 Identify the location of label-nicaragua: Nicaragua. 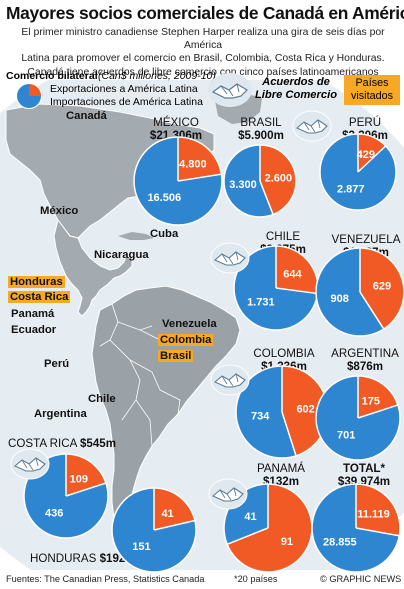
(121, 255).